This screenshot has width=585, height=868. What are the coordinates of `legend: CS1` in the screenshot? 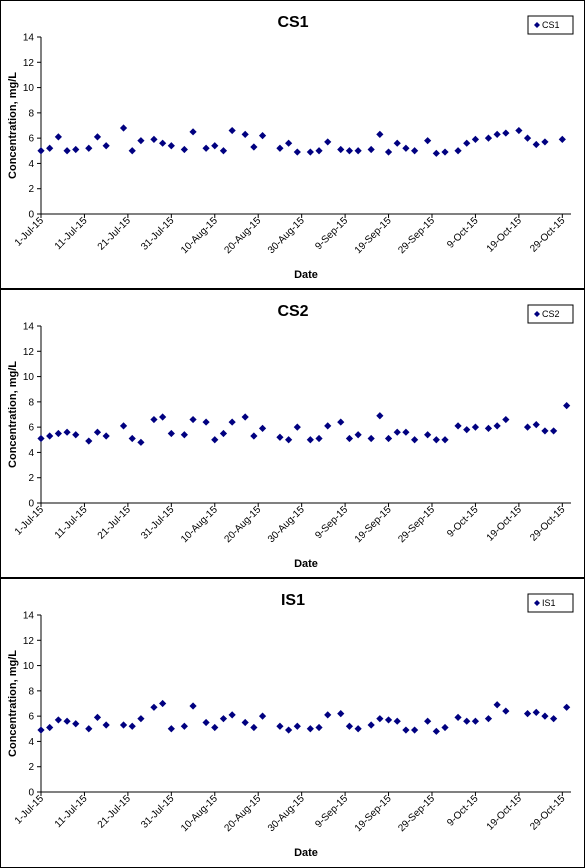 It's located at (550, 25).